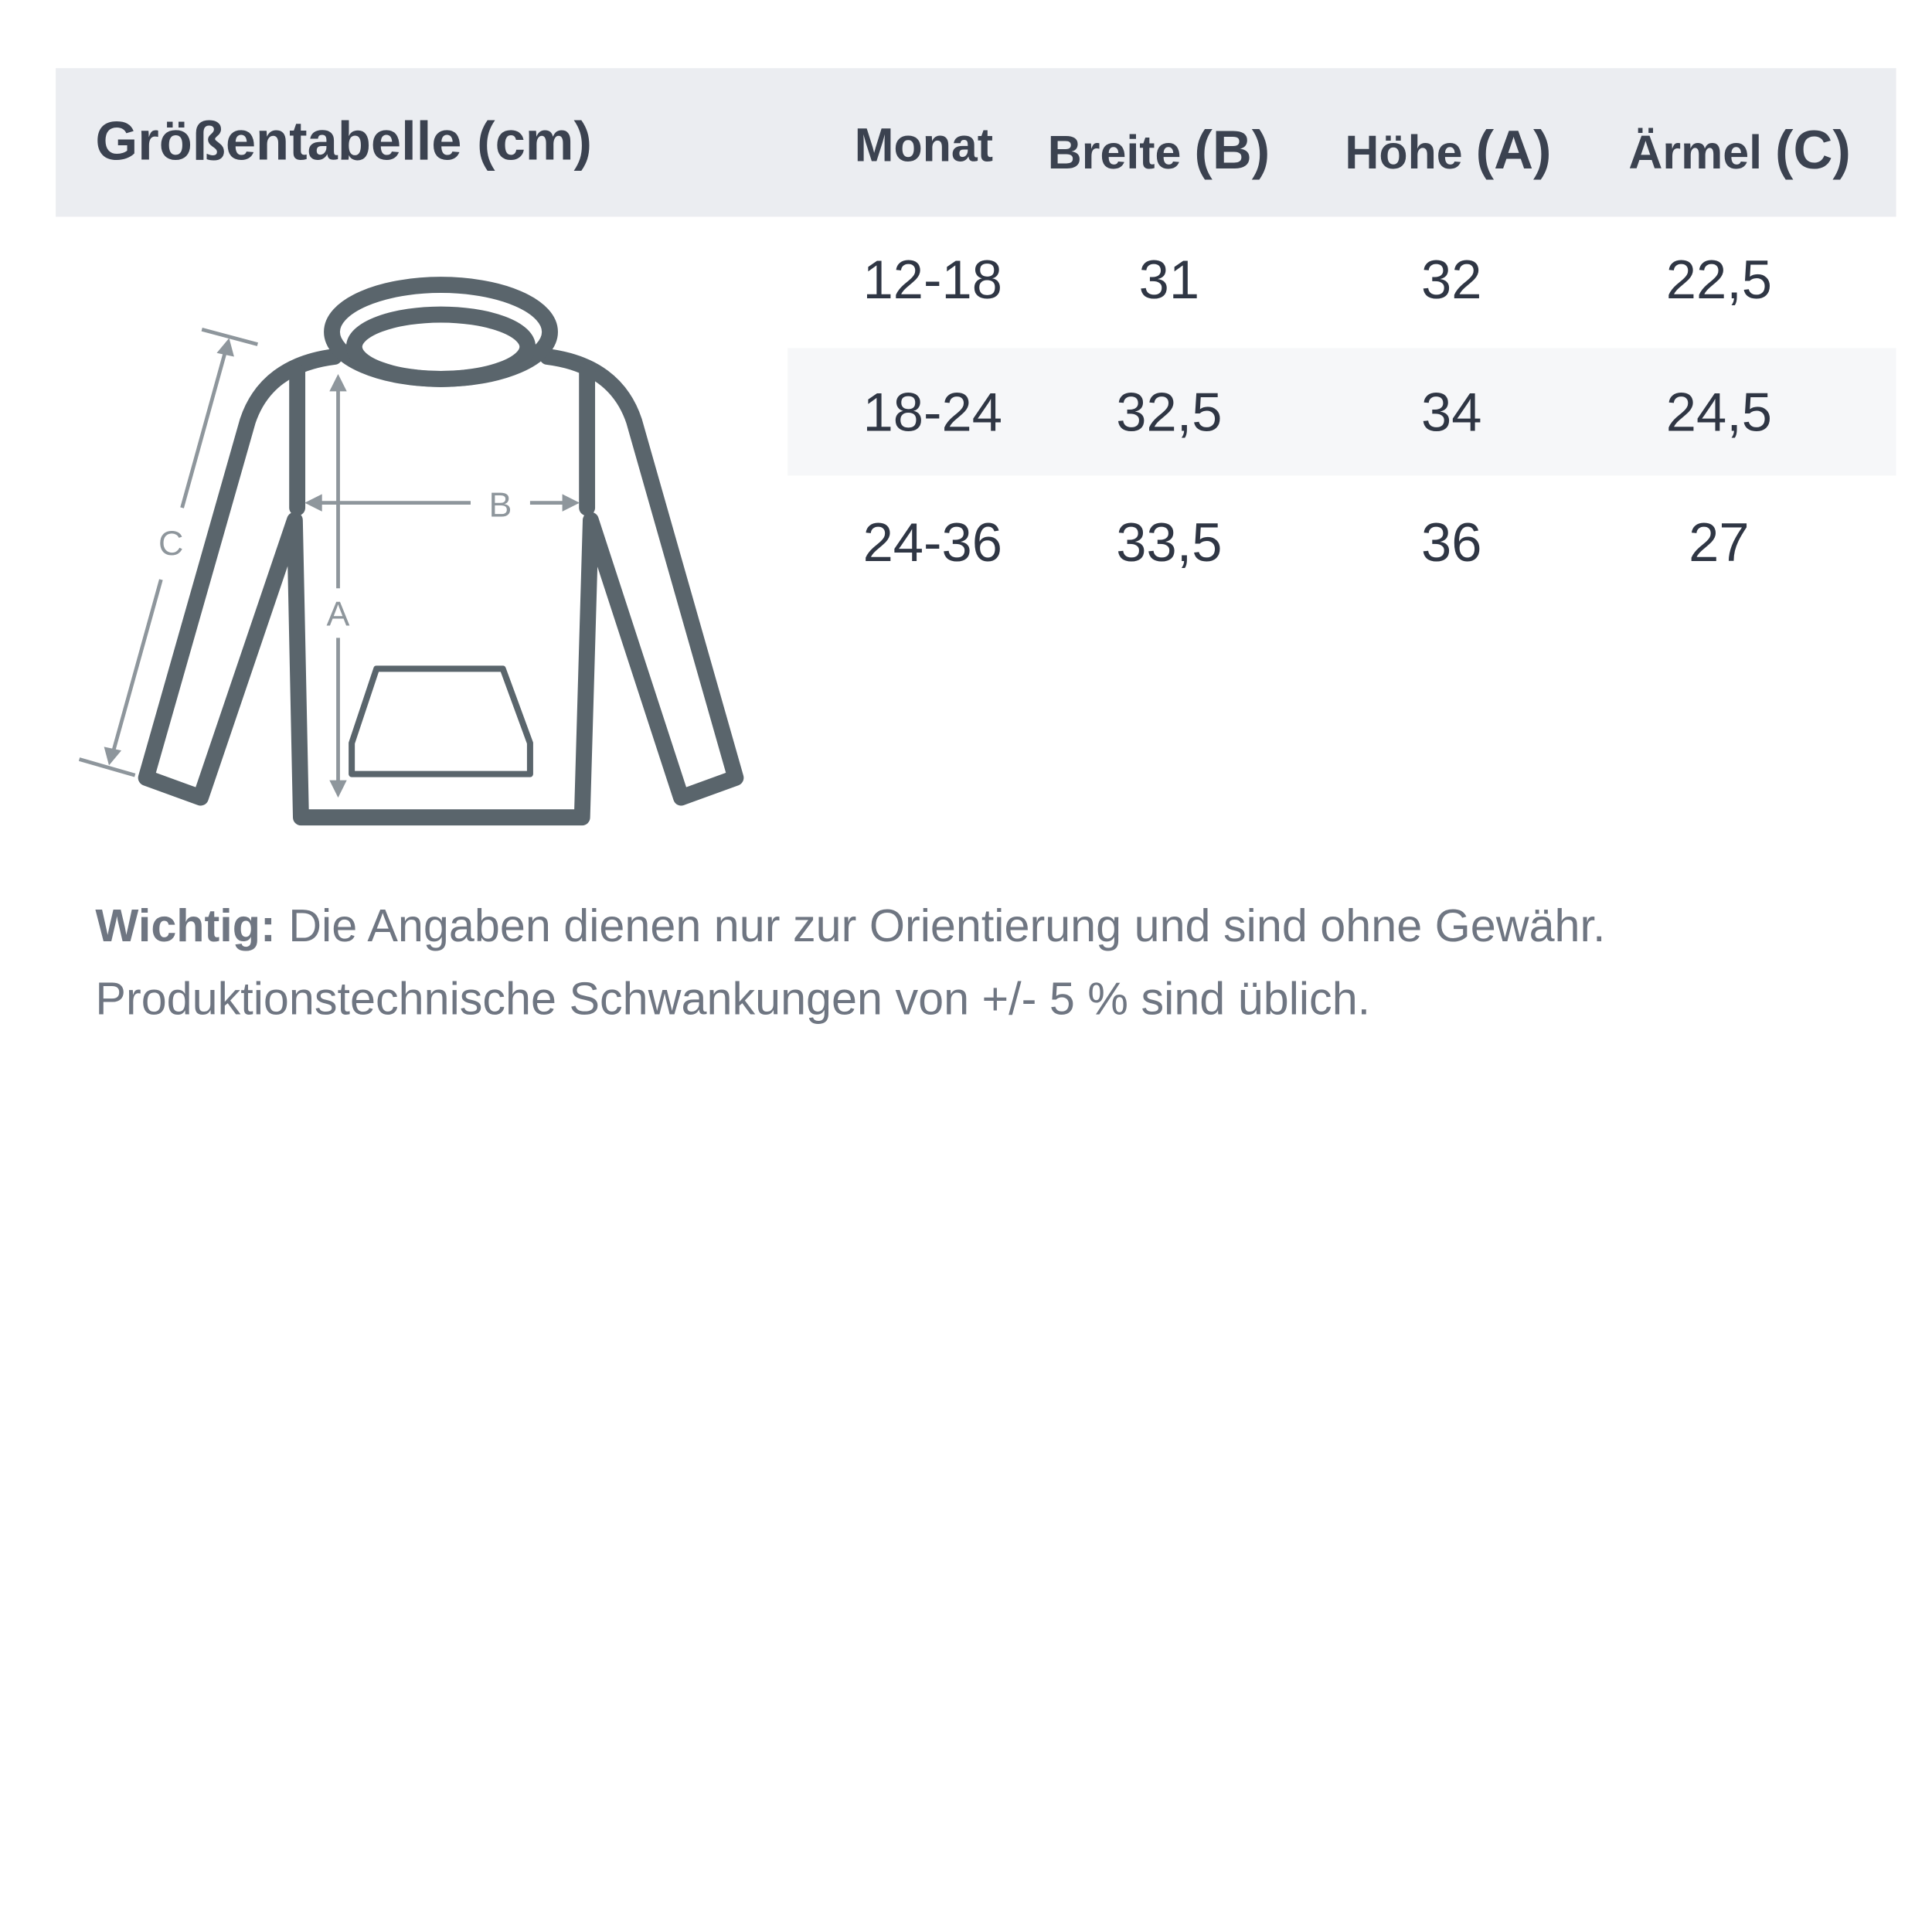 The width and height of the screenshot is (1932, 1932). What do you see at coordinates (1719, 280) in the screenshot?
I see `table-cell: 22,5` at bounding box center [1719, 280].